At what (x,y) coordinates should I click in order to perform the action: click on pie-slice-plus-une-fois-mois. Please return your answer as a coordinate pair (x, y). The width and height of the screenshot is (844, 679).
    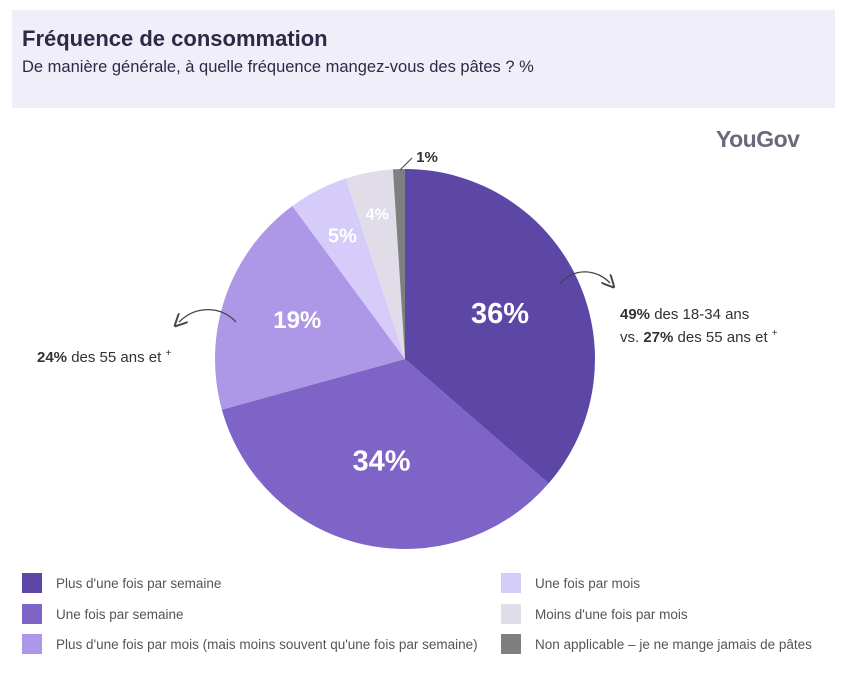
    Looking at the image, I should click on (310, 307).